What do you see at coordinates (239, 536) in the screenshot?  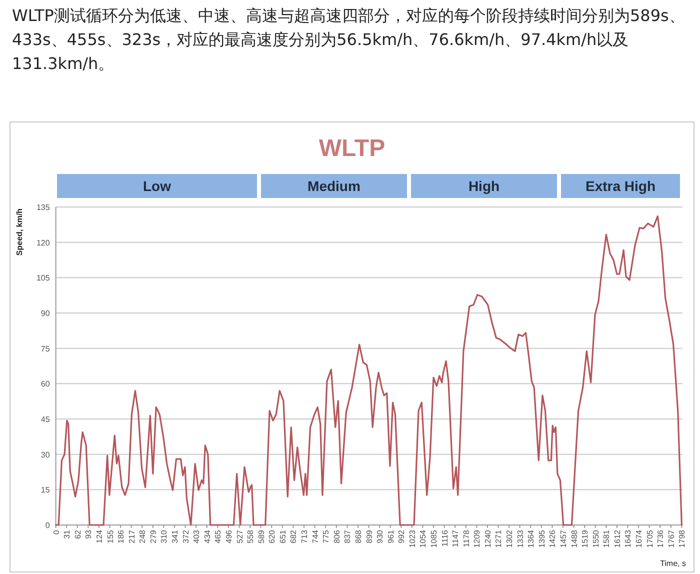 I see `x-tick-label: 527` at bounding box center [239, 536].